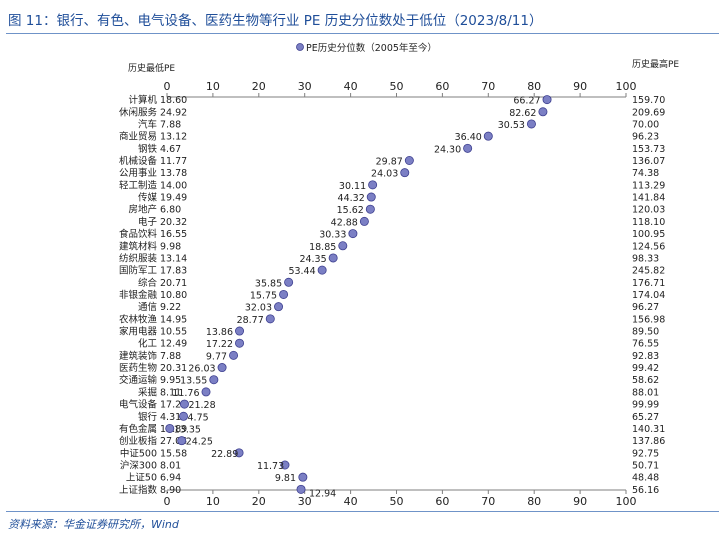 This screenshot has height=542, width=725. I want to click on category-label: 非银金融, so click(138, 295).